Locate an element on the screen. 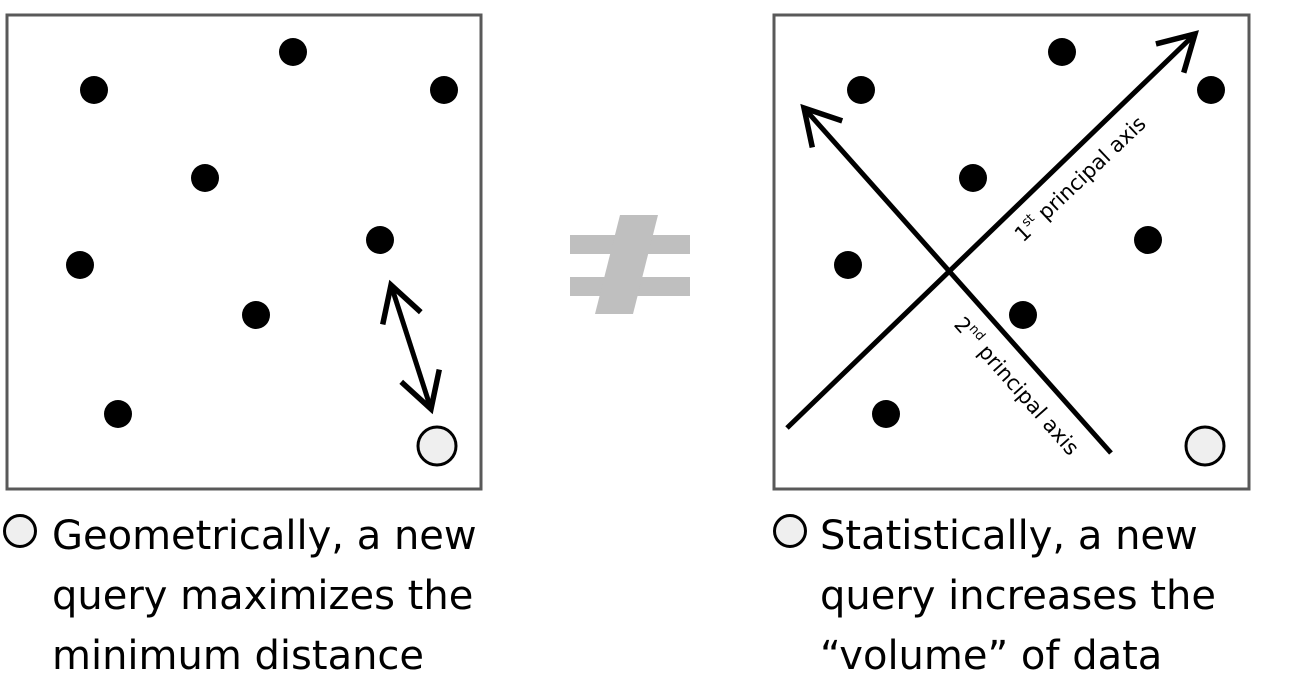 The image size is (1296, 692). caption-line: “volume” of data is located at coordinates (991, 656).